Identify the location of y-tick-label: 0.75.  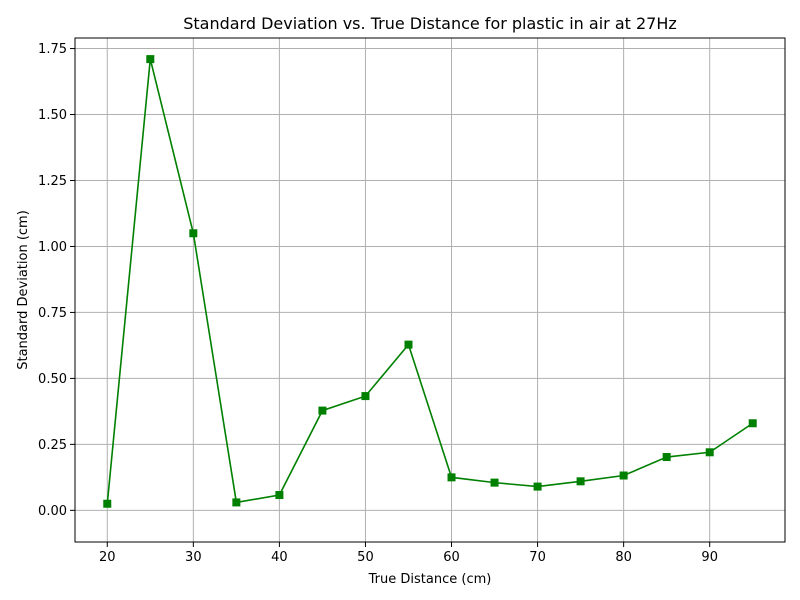
(52, 313).